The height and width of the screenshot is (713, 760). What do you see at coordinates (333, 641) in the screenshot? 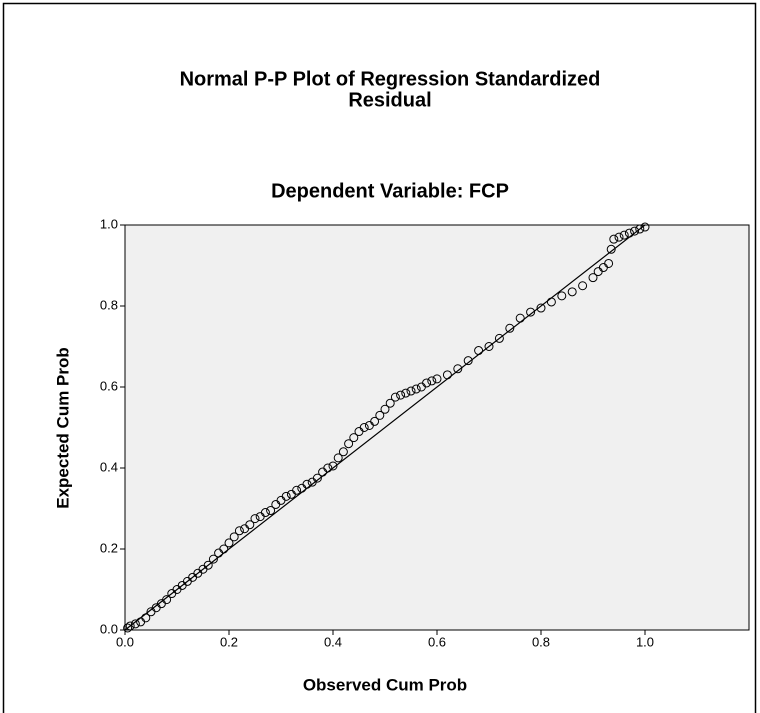
I see `x-tick-label: 0.4` at bounding box center [333, 641].